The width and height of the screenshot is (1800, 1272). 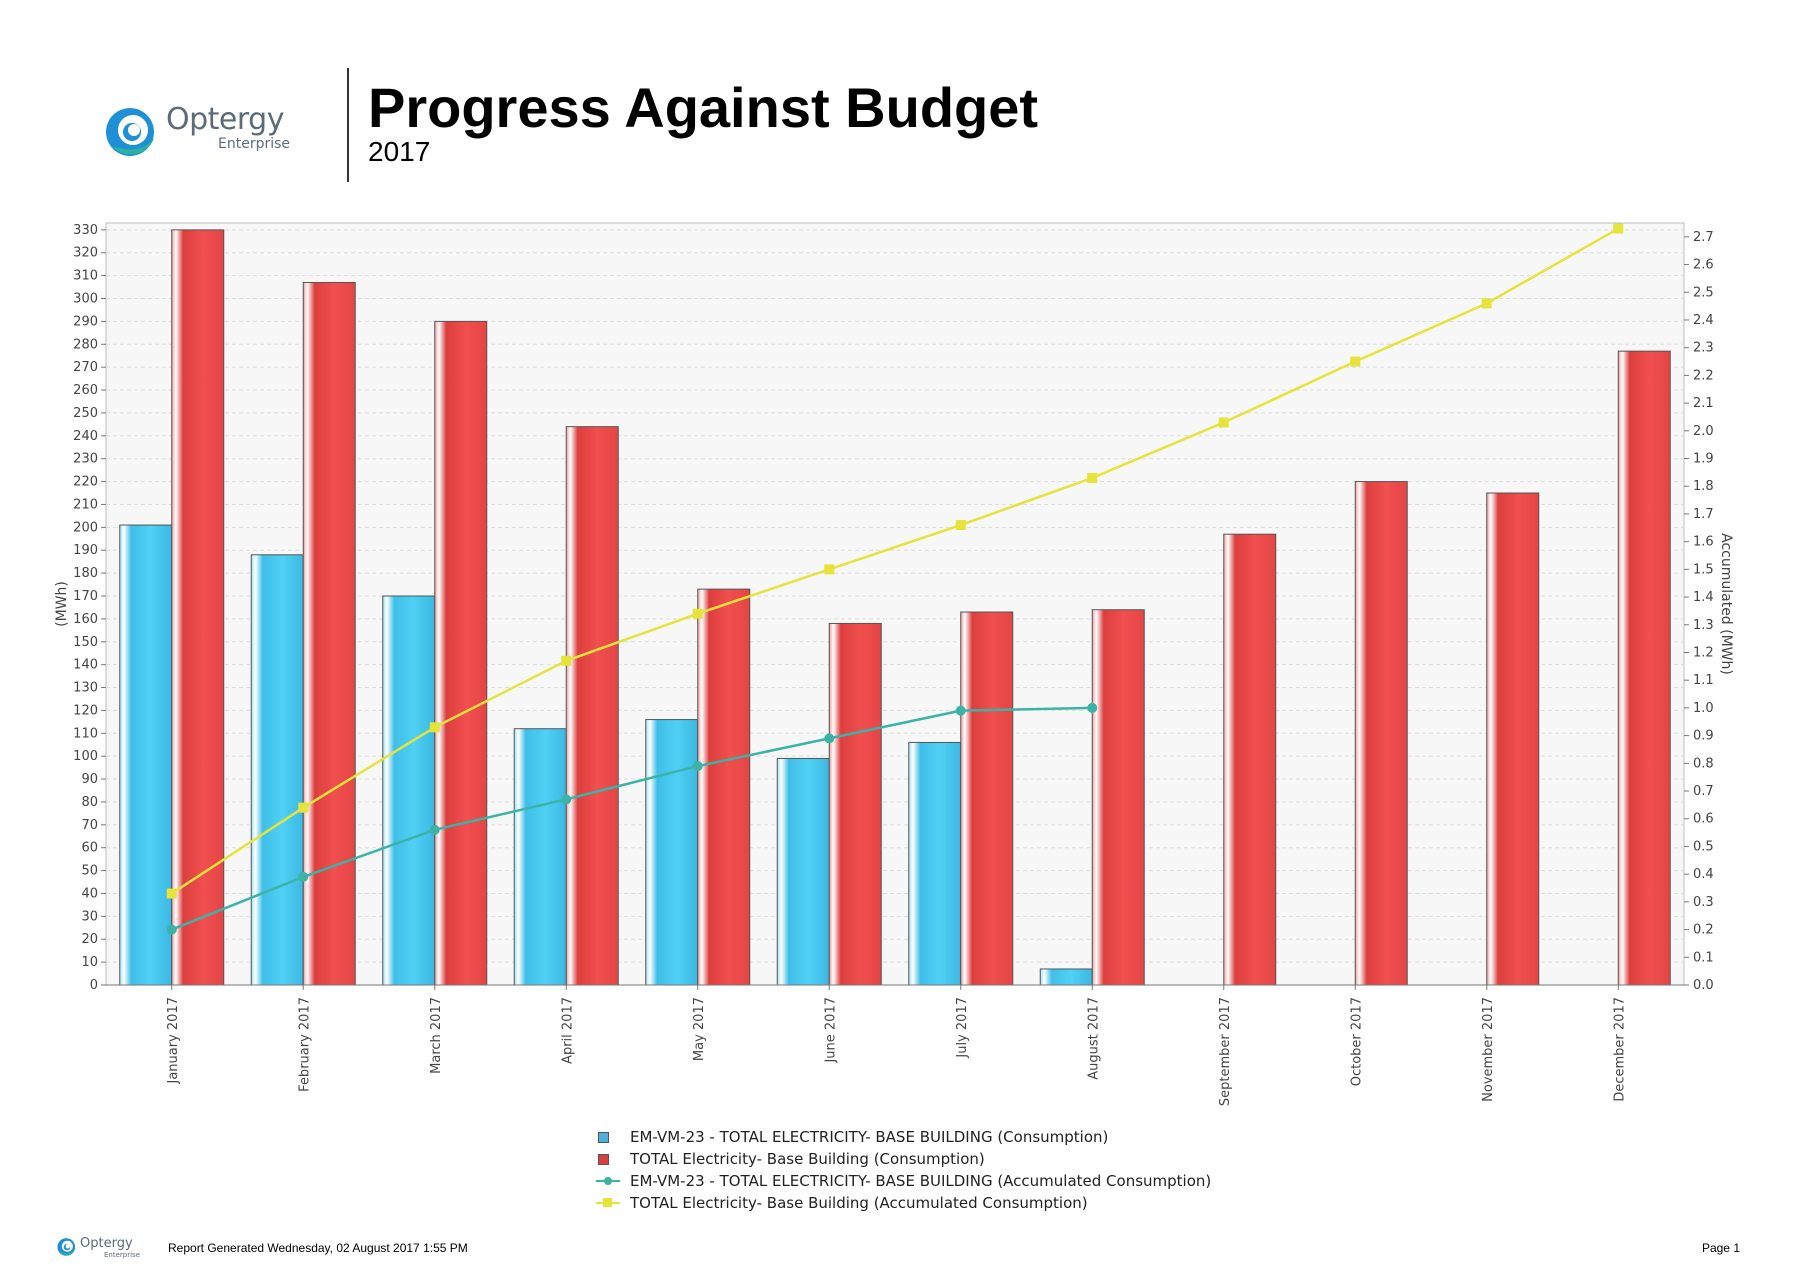 What do you see at coordinates (1703, 486) in the screenshot?
I see `y2-tick-label: 1.8` at bounding box center [1703, 486].